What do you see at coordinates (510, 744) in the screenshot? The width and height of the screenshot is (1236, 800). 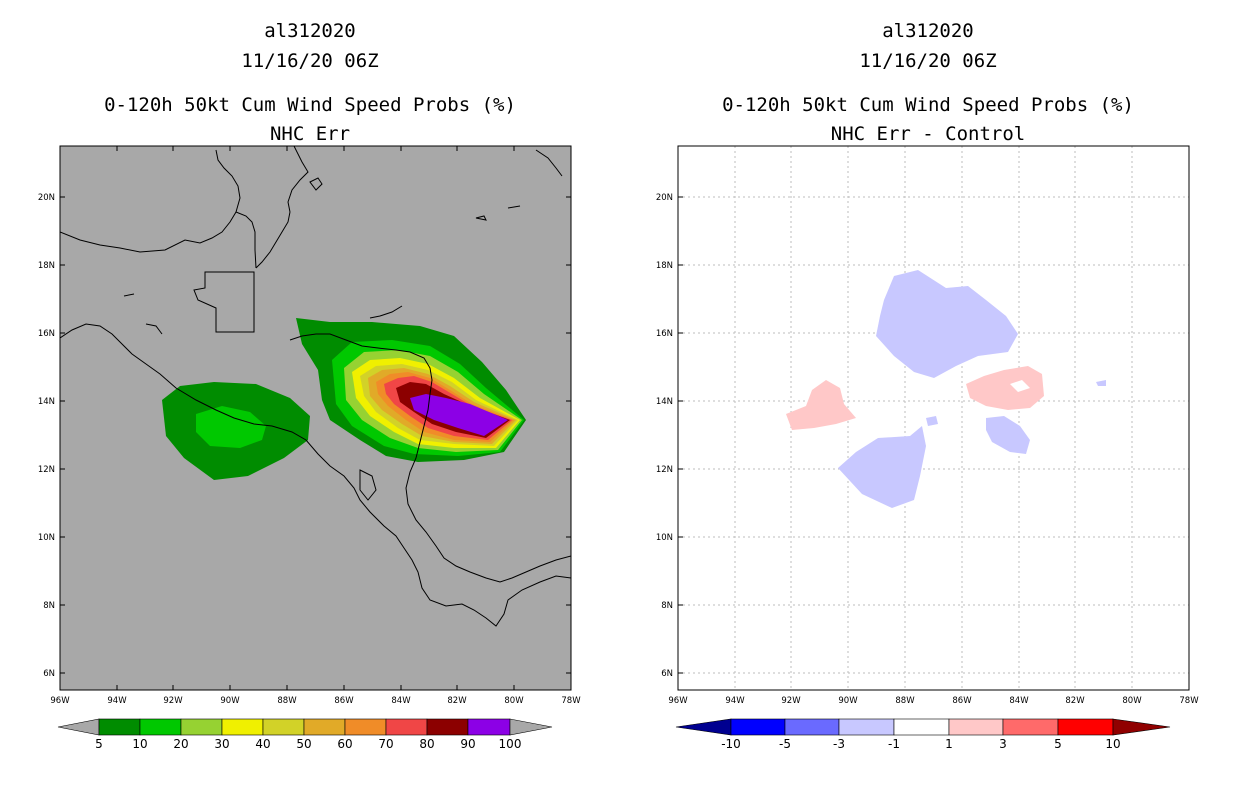 I see `colorbar-label: 100` at bounding box center [510, 744].